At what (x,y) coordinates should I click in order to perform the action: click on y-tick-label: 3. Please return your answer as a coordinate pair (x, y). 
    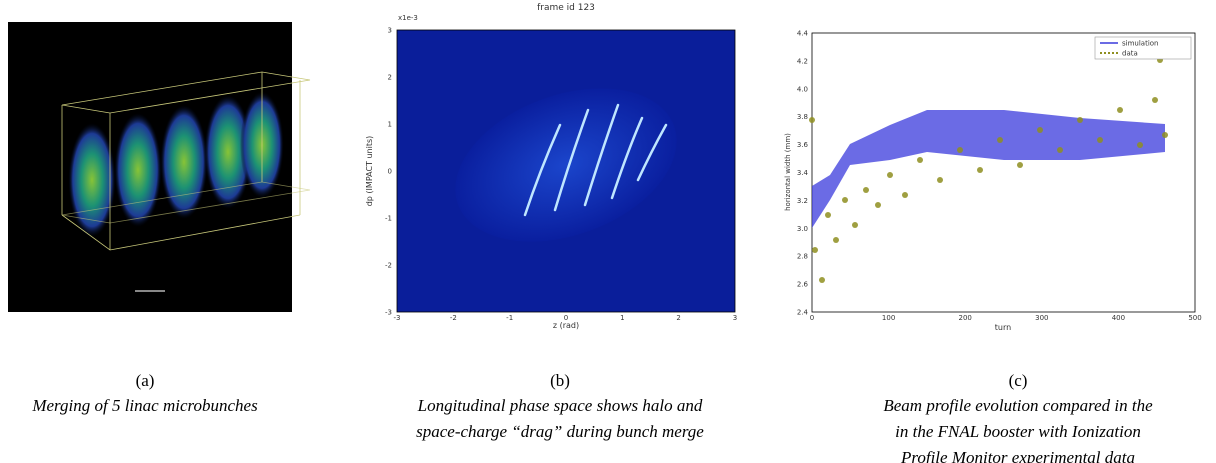
    Looking at the image, I should click on (390, 31).